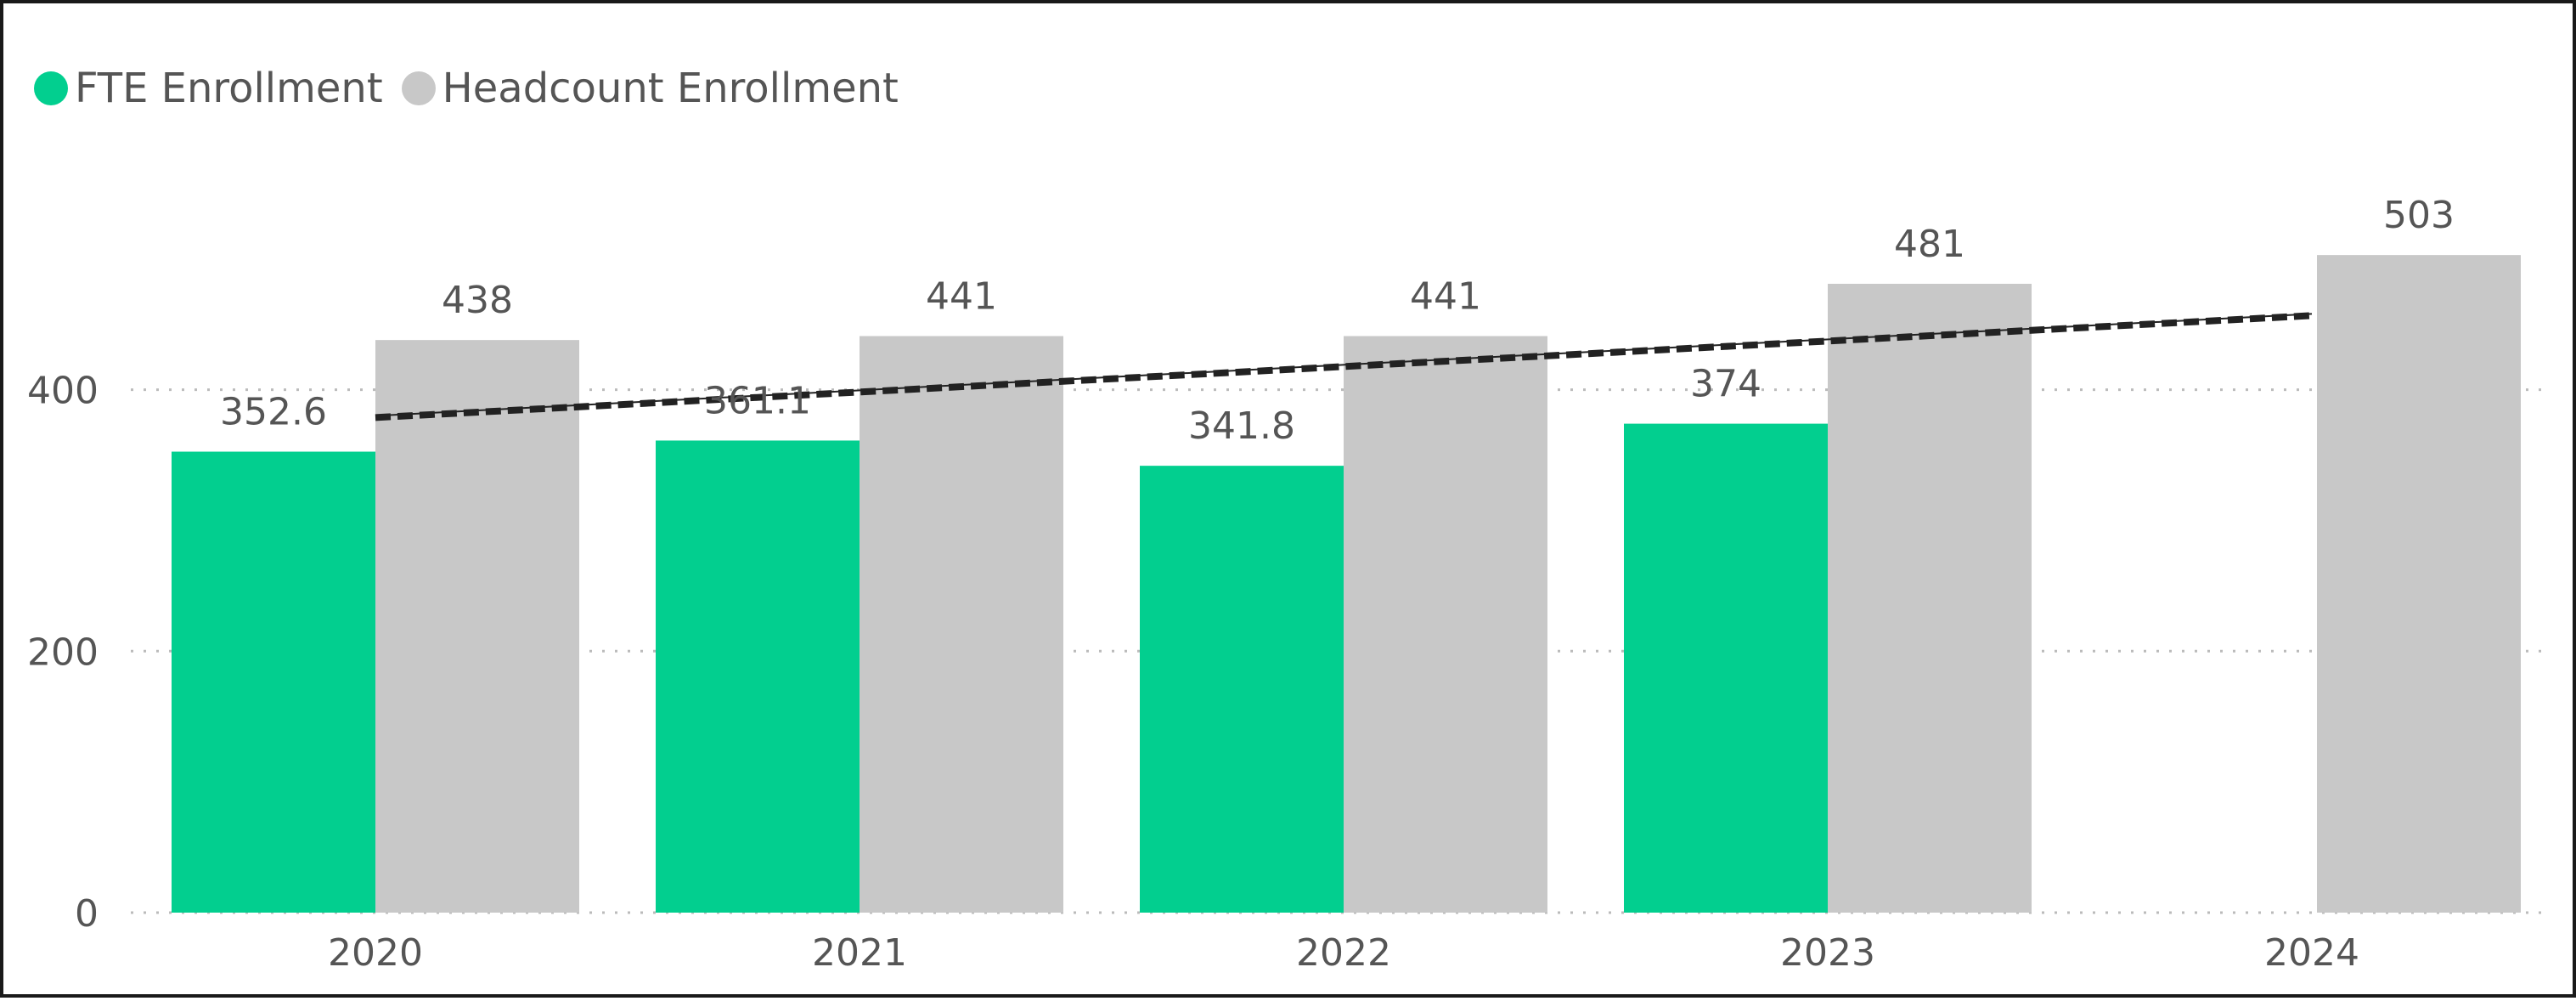 The image size is (2576, 1001). I want to click on data-label-fte-2023: 374, so click(1725, 384).